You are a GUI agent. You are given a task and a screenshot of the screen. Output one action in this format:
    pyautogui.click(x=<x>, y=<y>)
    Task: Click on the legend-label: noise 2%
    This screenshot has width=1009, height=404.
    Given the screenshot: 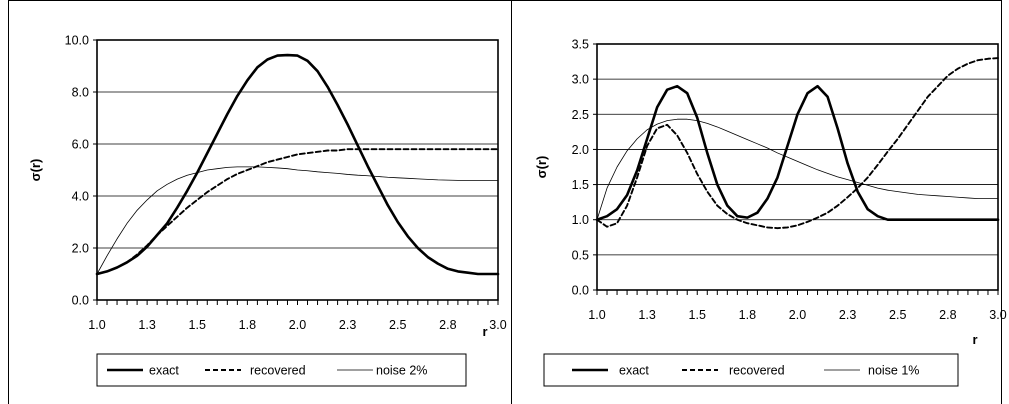 What is the action you would take?
    pyautogui.click(x=401, y=371)
    